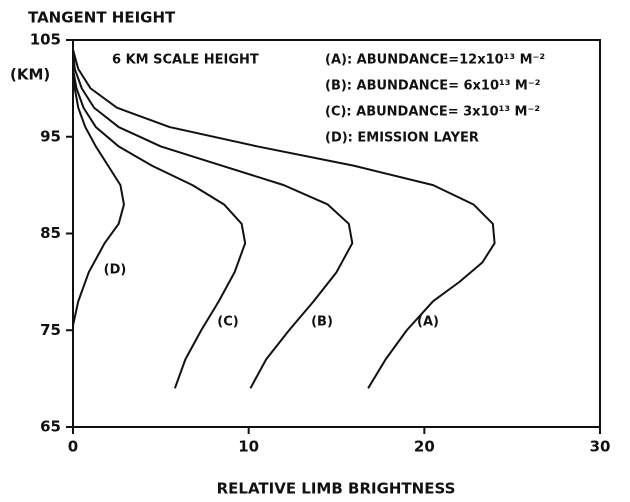 The image size is (630, 502). Describe the element at coordinates (402, 138) in the screenshot. I see `annotation: (D): EMISSION LAYER` at that location.